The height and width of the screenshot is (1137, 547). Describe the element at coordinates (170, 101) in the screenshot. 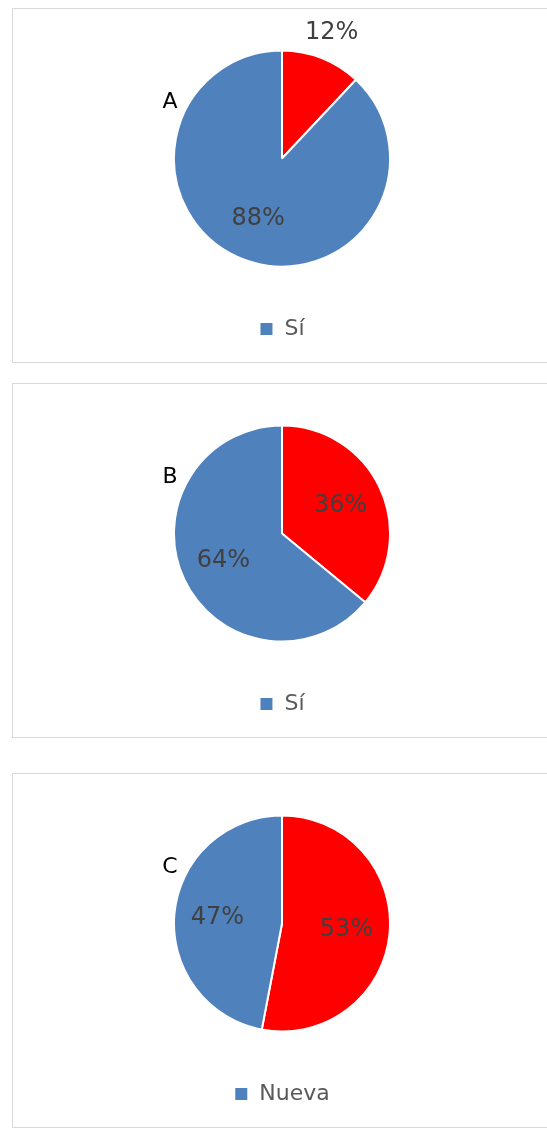

I see `text: A` at that location.